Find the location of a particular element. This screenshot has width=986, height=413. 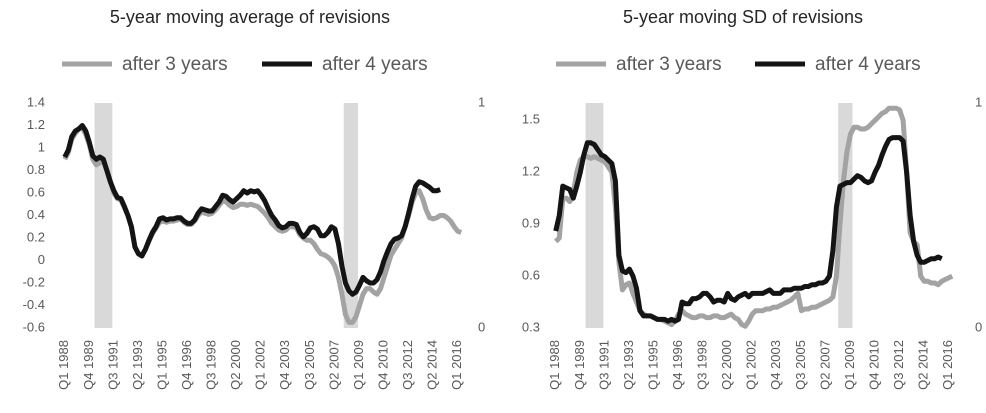

y-tick-label: 1.4 is located at coordinates (36, 101).